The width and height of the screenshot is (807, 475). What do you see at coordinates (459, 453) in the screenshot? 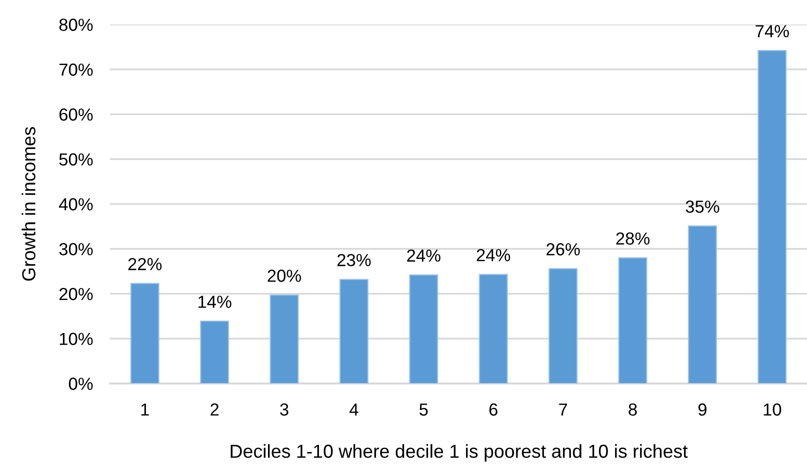
I see `x-axis-title: Deciles 1-10 where decile 1 is poorest and 10 is richest` at bounding box center [459, 453].